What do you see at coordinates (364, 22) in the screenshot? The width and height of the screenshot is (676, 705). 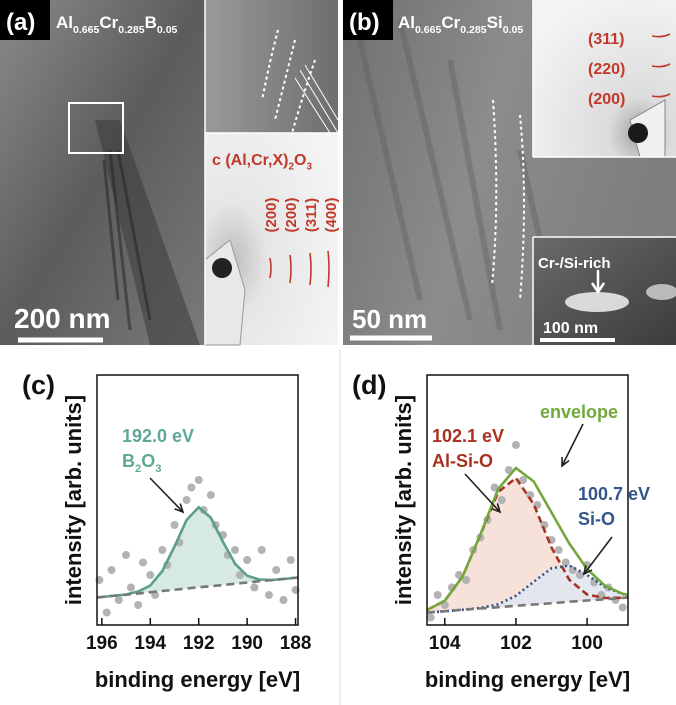 I see `panel-label: (b)` at bounding box center [364, 22].